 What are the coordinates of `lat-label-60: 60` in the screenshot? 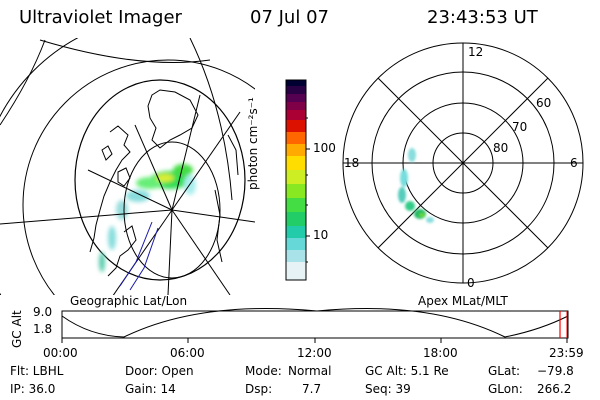 It's located at (544, 103).